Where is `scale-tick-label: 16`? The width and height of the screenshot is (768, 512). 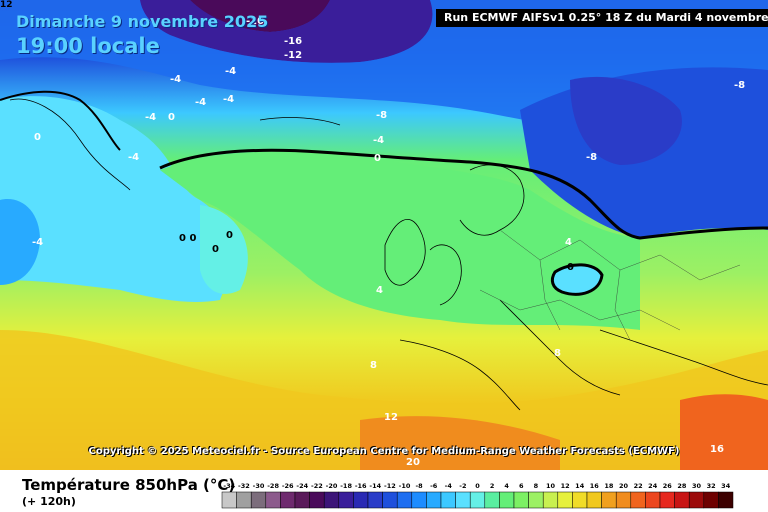 scale-tick-label: 16 is located at coordinates (595, 486).